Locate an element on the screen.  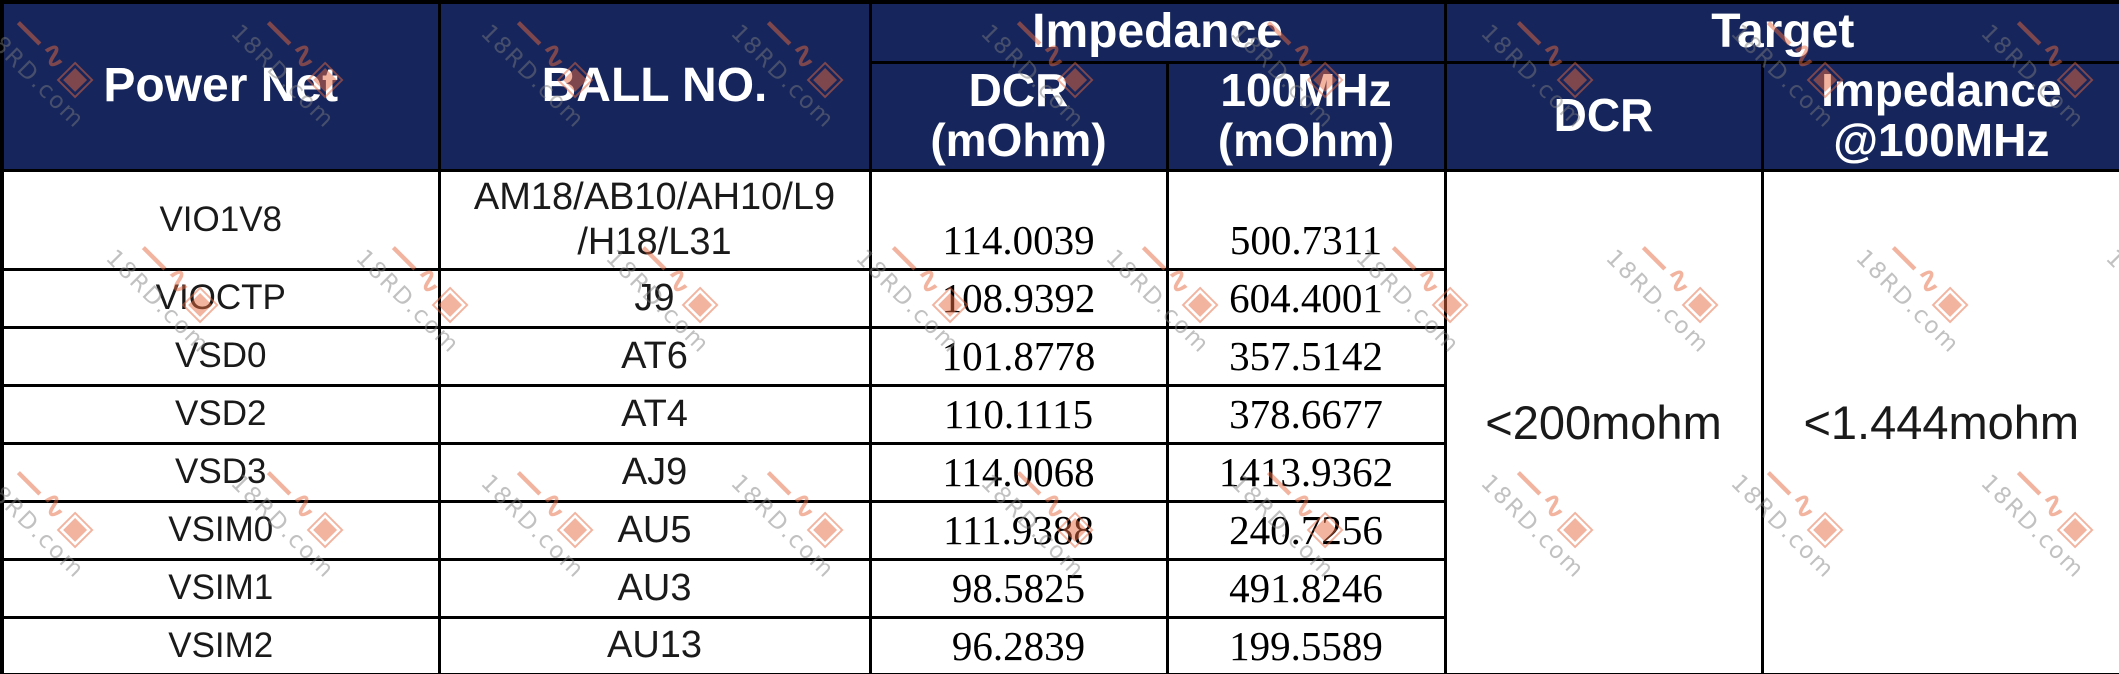
col-header-100mhz-mohm: 100MHz (mOhm) is located at coordinates (1306, 116).